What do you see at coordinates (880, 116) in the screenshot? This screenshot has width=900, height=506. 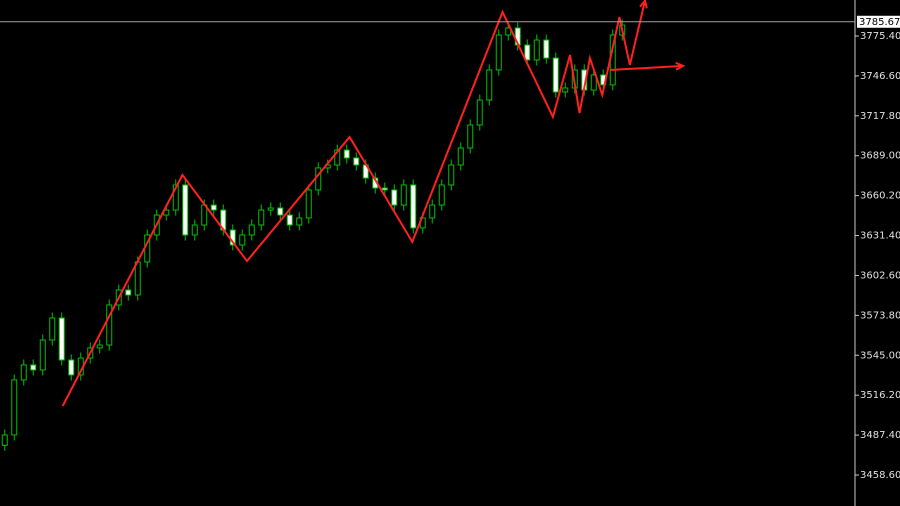 I see `y-tick-label: 3717.80` at bounding box center [880, 116].